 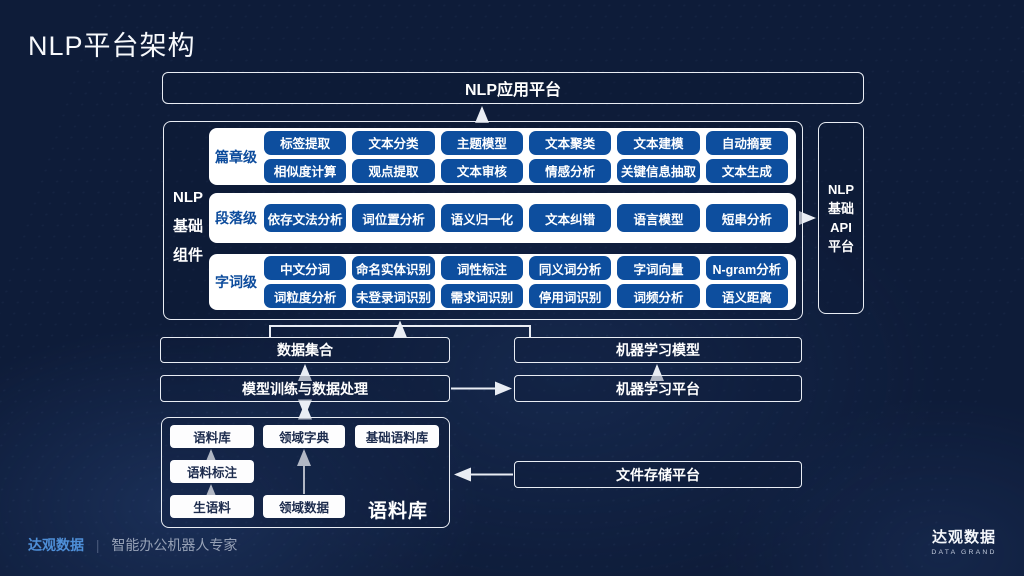 I want to click on footer-left: 达观数据 | 智能办公机器人专家, so click(x=132, y=545).